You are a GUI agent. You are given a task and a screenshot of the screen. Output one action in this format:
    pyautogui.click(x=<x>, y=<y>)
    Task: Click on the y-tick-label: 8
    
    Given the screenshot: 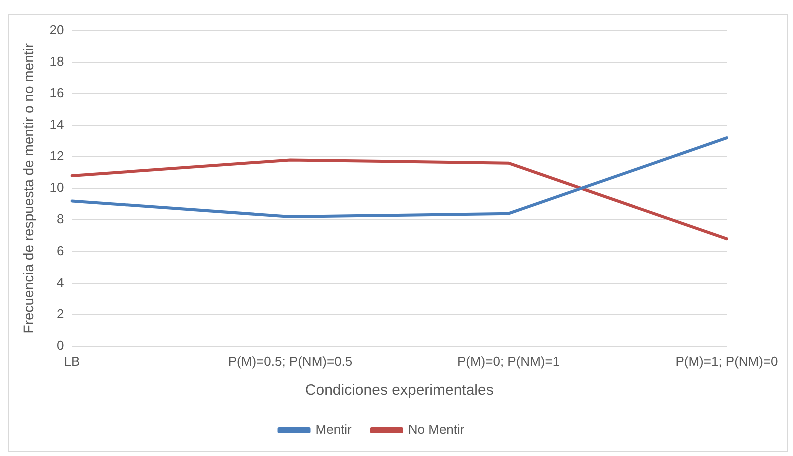 What is the action you would take?
    pyautogui.click(x=60, y=219)
    